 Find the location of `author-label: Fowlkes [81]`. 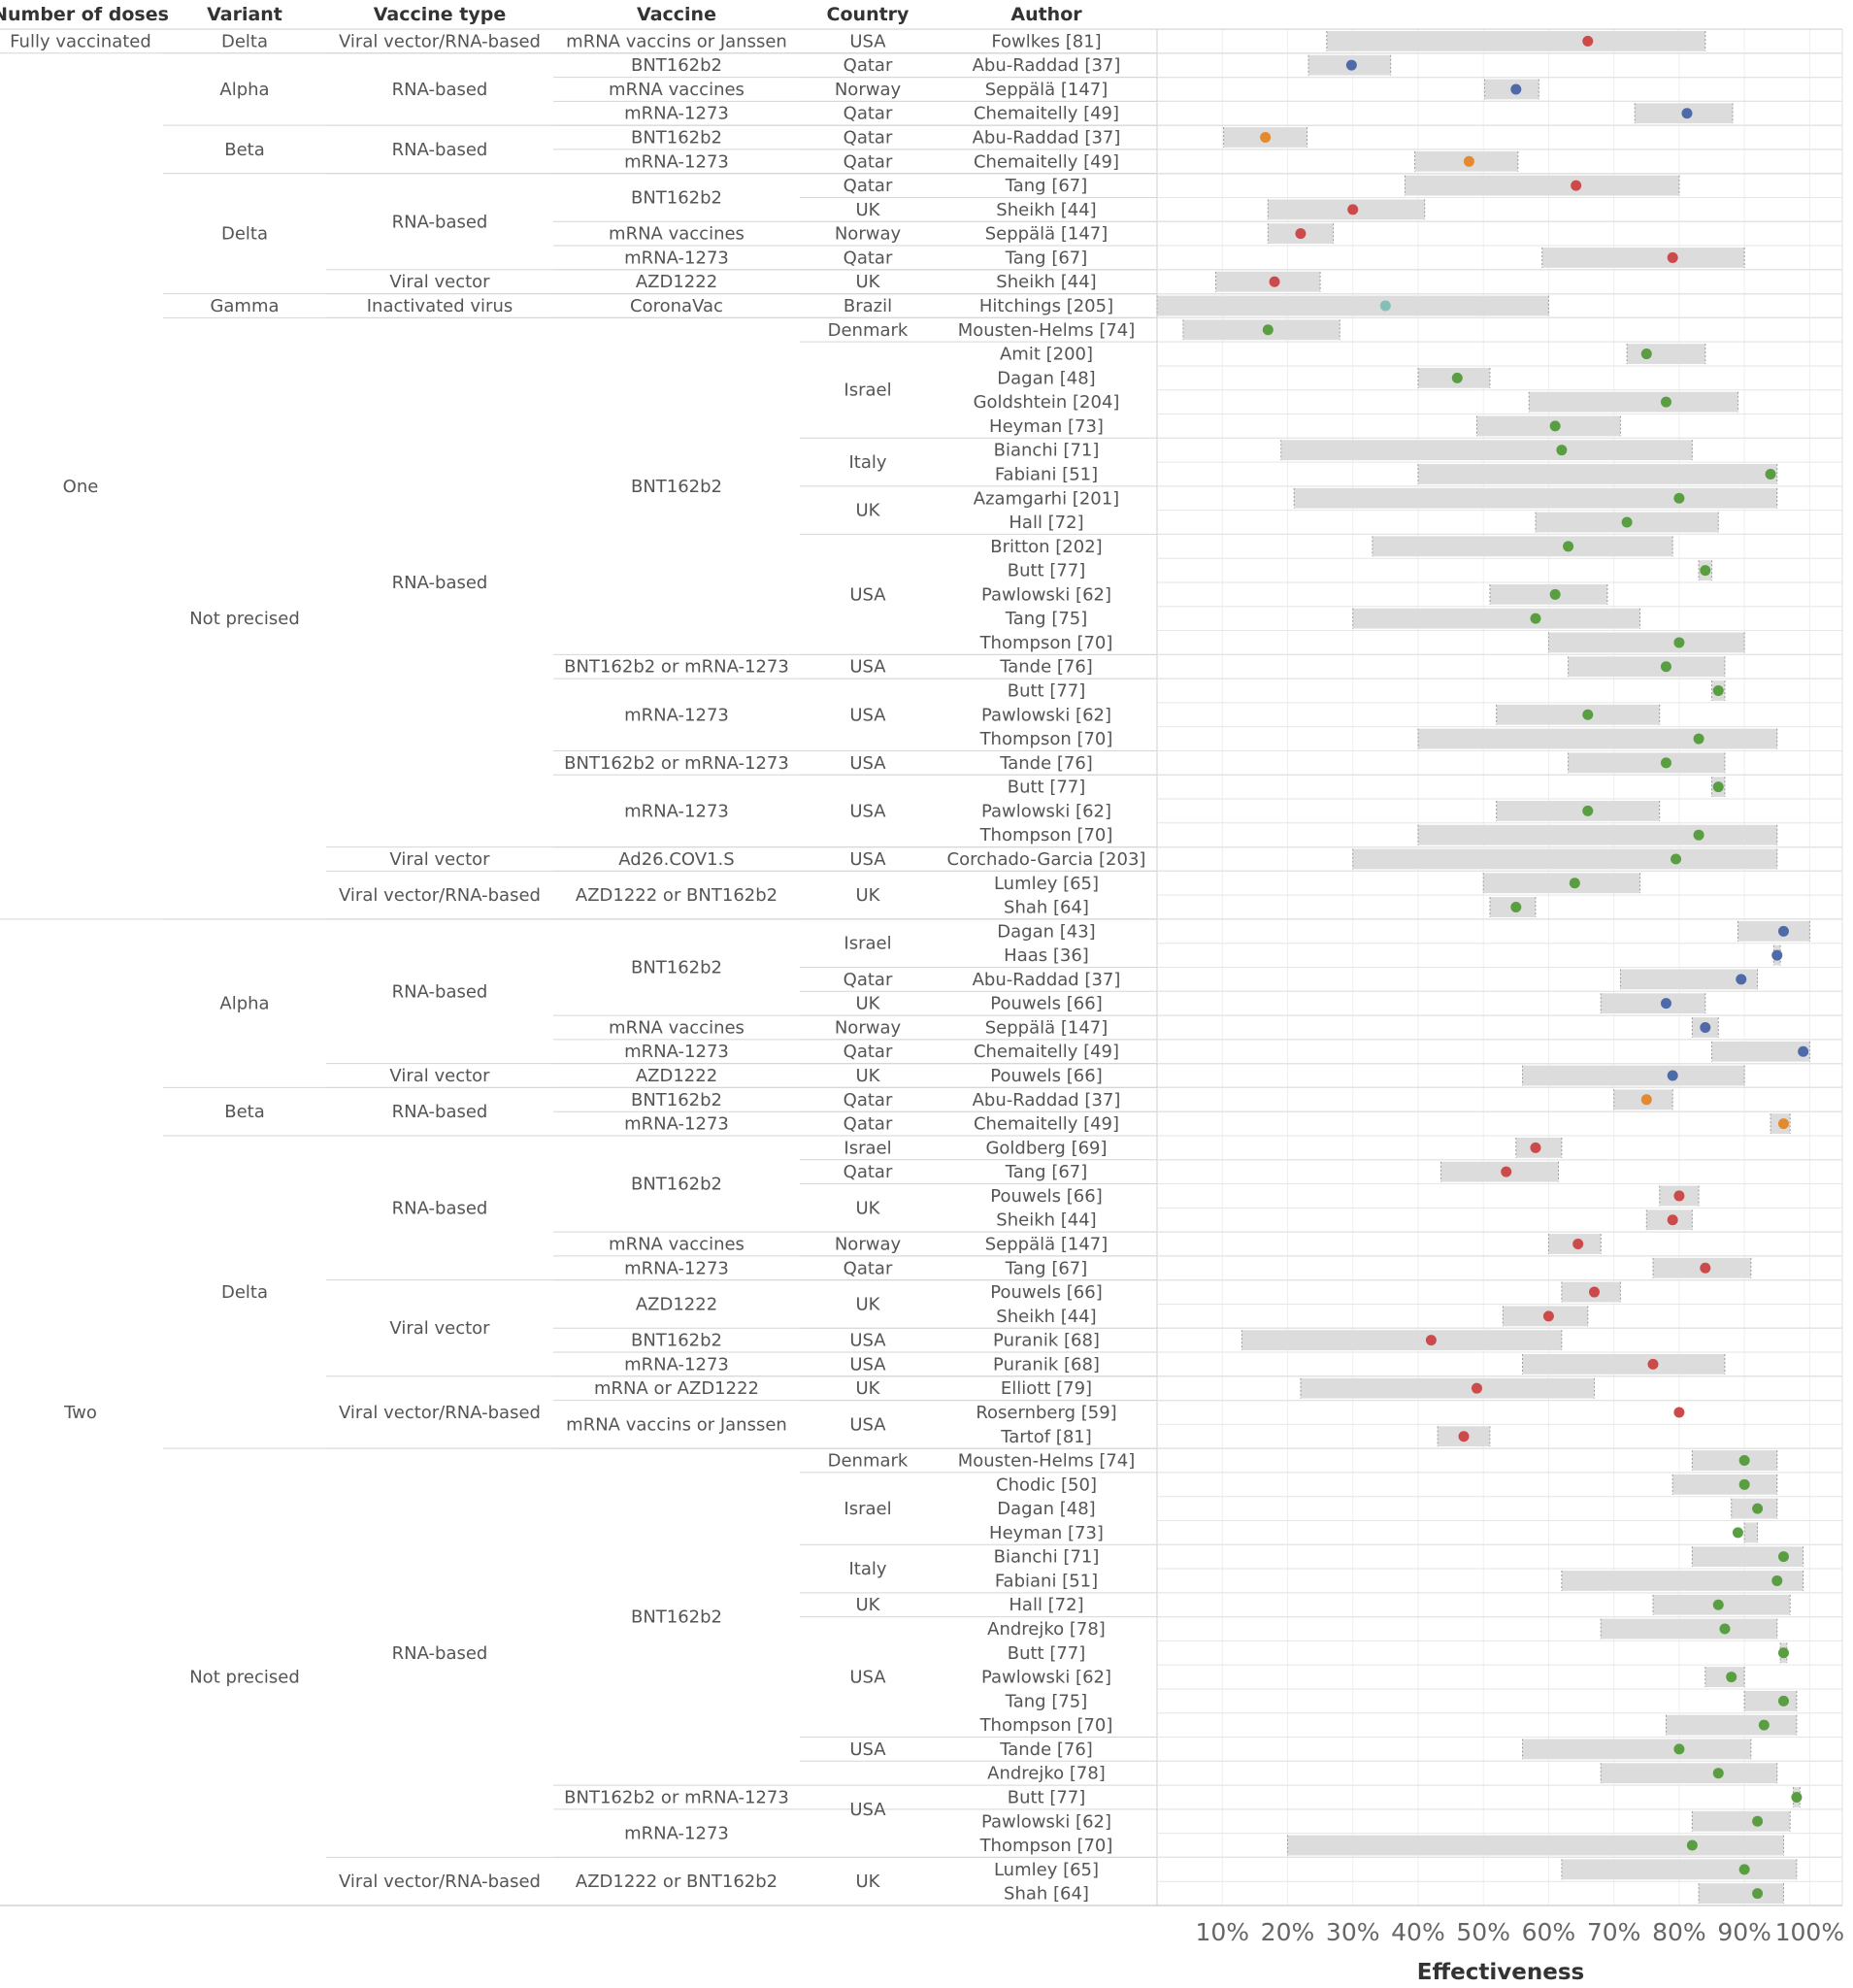

author-label: Fowlkes [81] is located at coordinates (1046, 41).